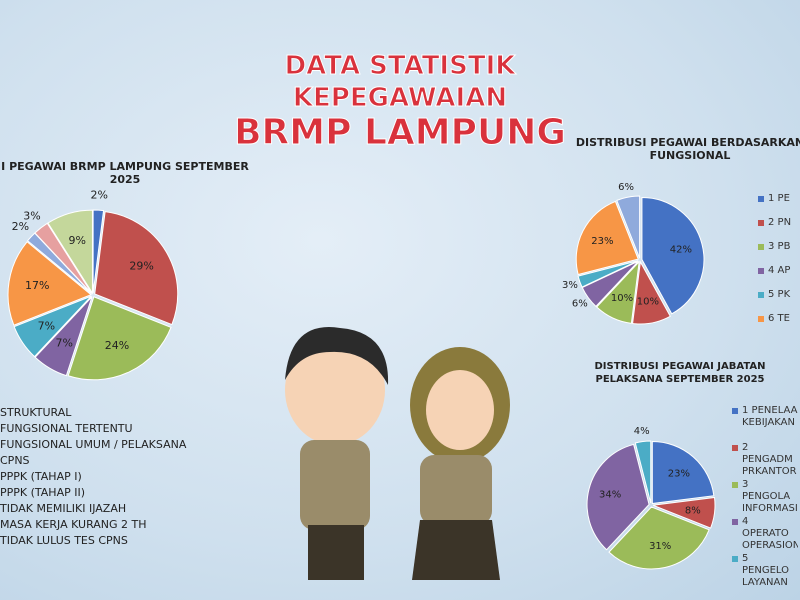  Describe the element at coordinates (681, 250) in the screenshot. I see `data-label: 42%` at that location.